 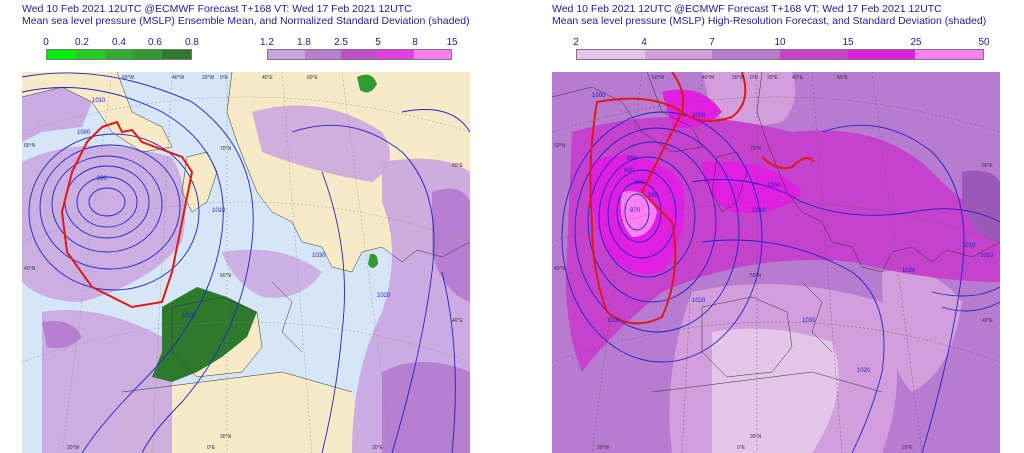 What do you see at coordinates (341, 42) in the screenshot?
I see `purple-tick: 2.5` at bounding box center [341, 42].